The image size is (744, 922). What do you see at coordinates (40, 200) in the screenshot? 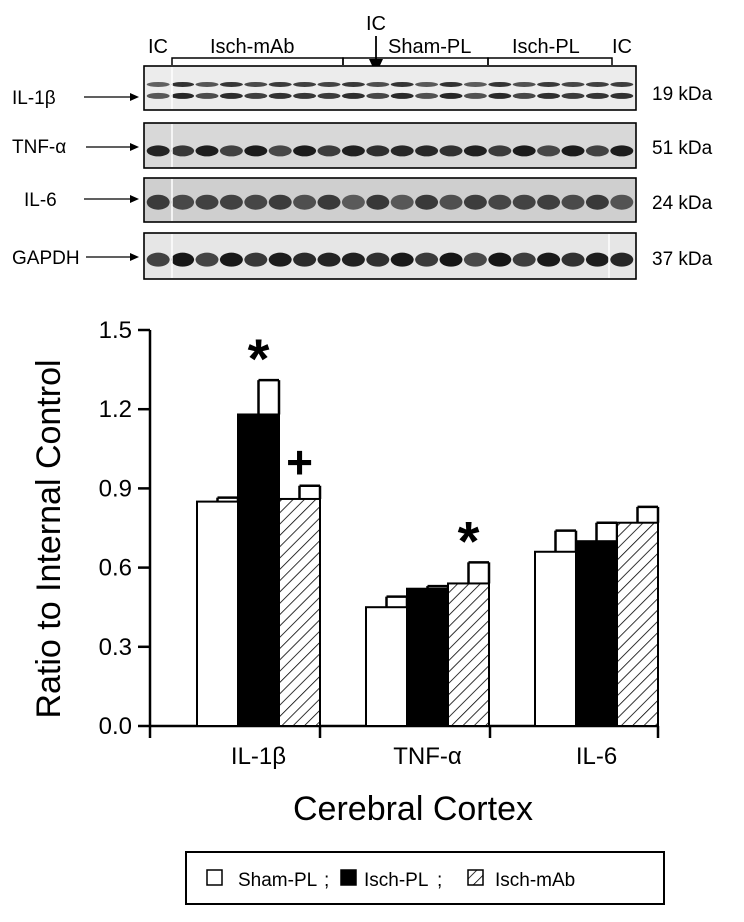
I see `blot-row-label: IL-6` at bounding box center [40, 200].